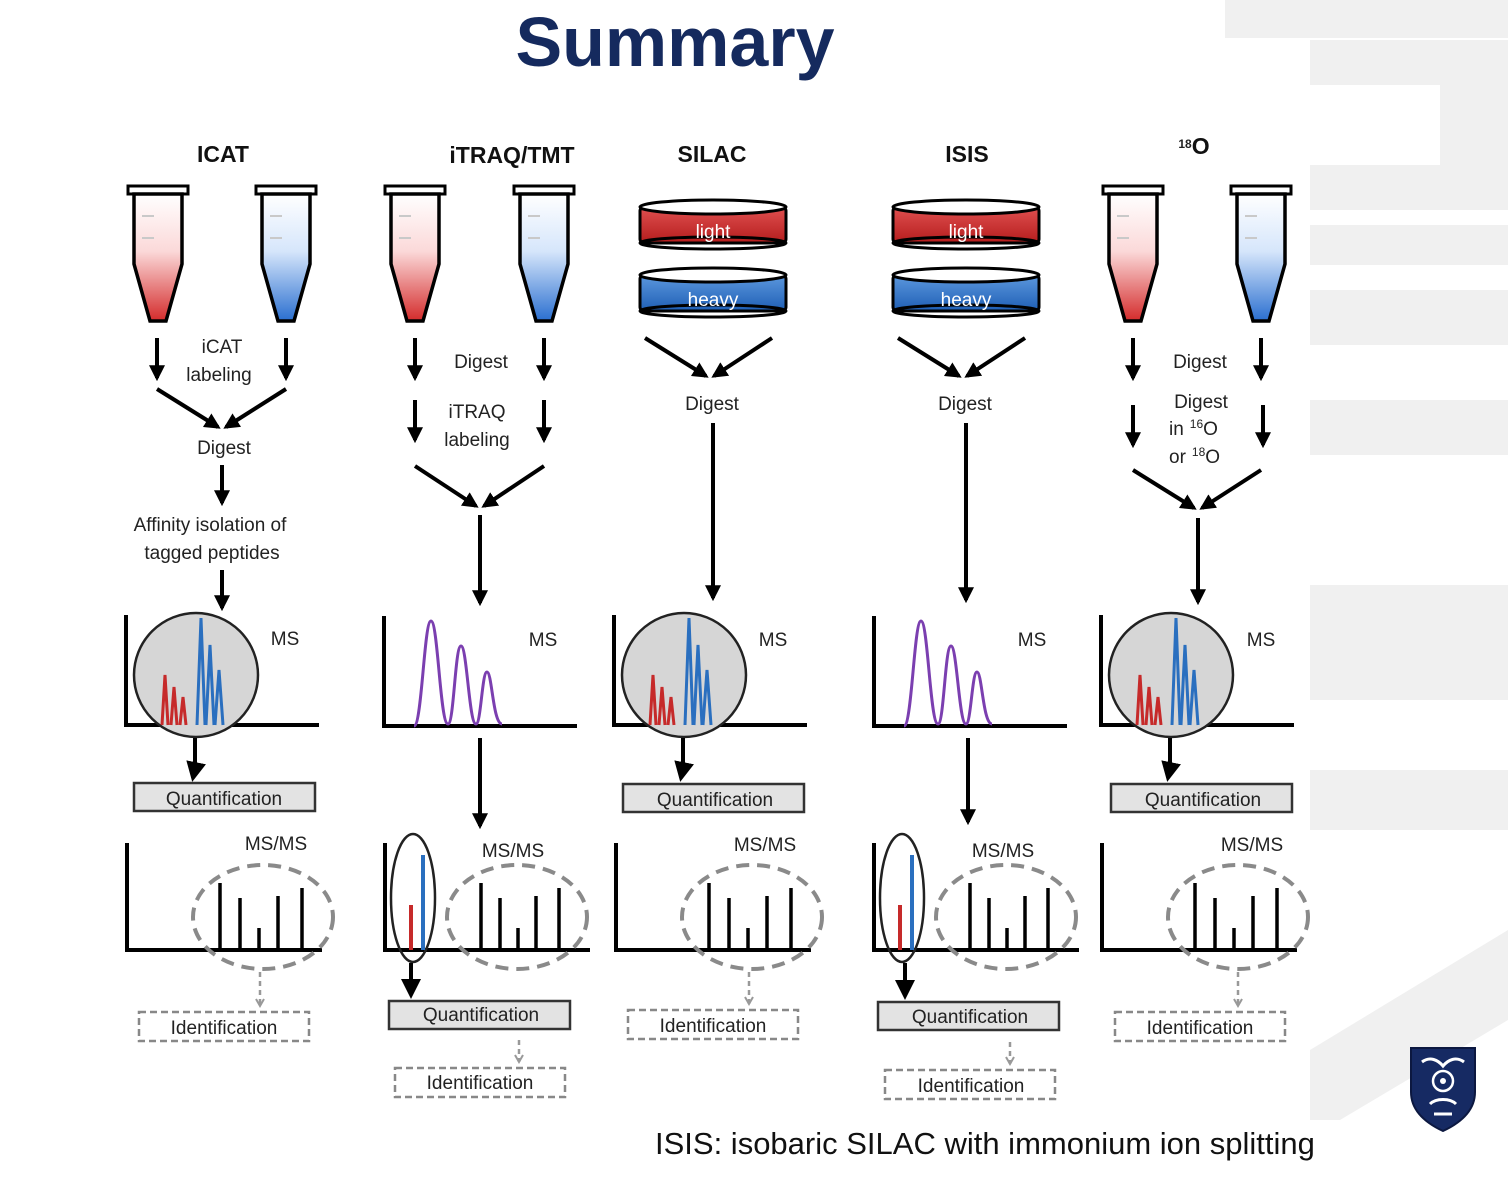 Image resolution: width=1508 pixels, height=1180 pixels. What do you see at coordinates (1201, 402) in the screenshot?
I see `step-label-digest-water: Digest` at bounding box center [1201, 402].